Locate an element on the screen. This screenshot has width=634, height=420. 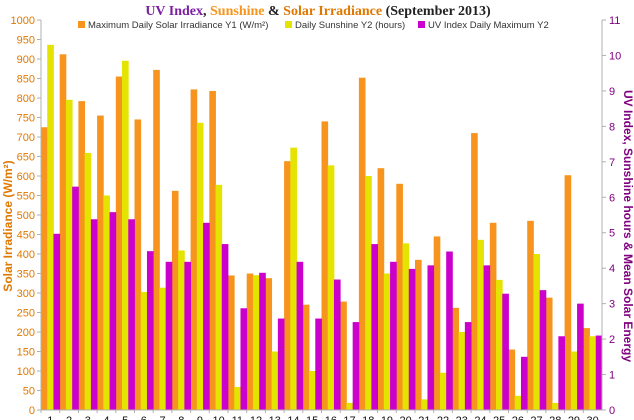
y-tick-label: 950 is located at coordinates (26, 41).